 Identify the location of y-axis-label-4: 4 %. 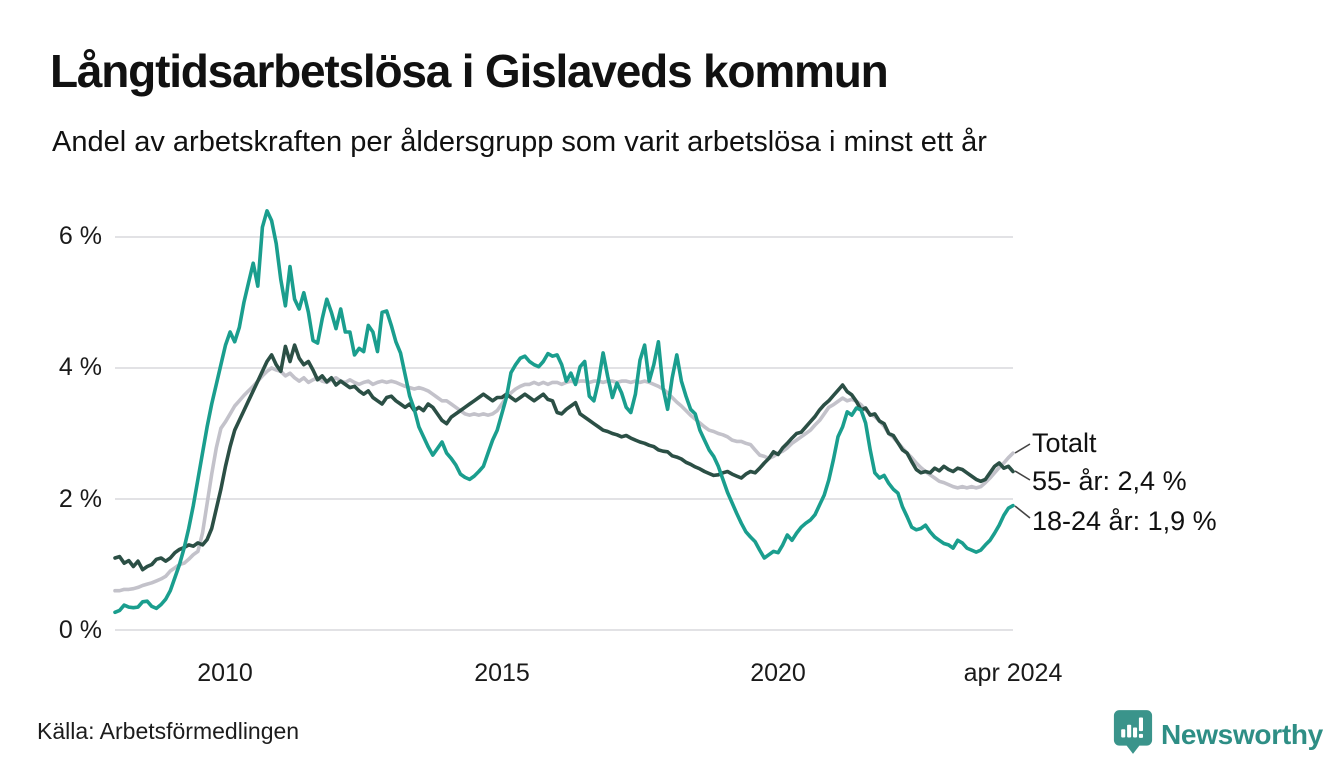
(80, 367).